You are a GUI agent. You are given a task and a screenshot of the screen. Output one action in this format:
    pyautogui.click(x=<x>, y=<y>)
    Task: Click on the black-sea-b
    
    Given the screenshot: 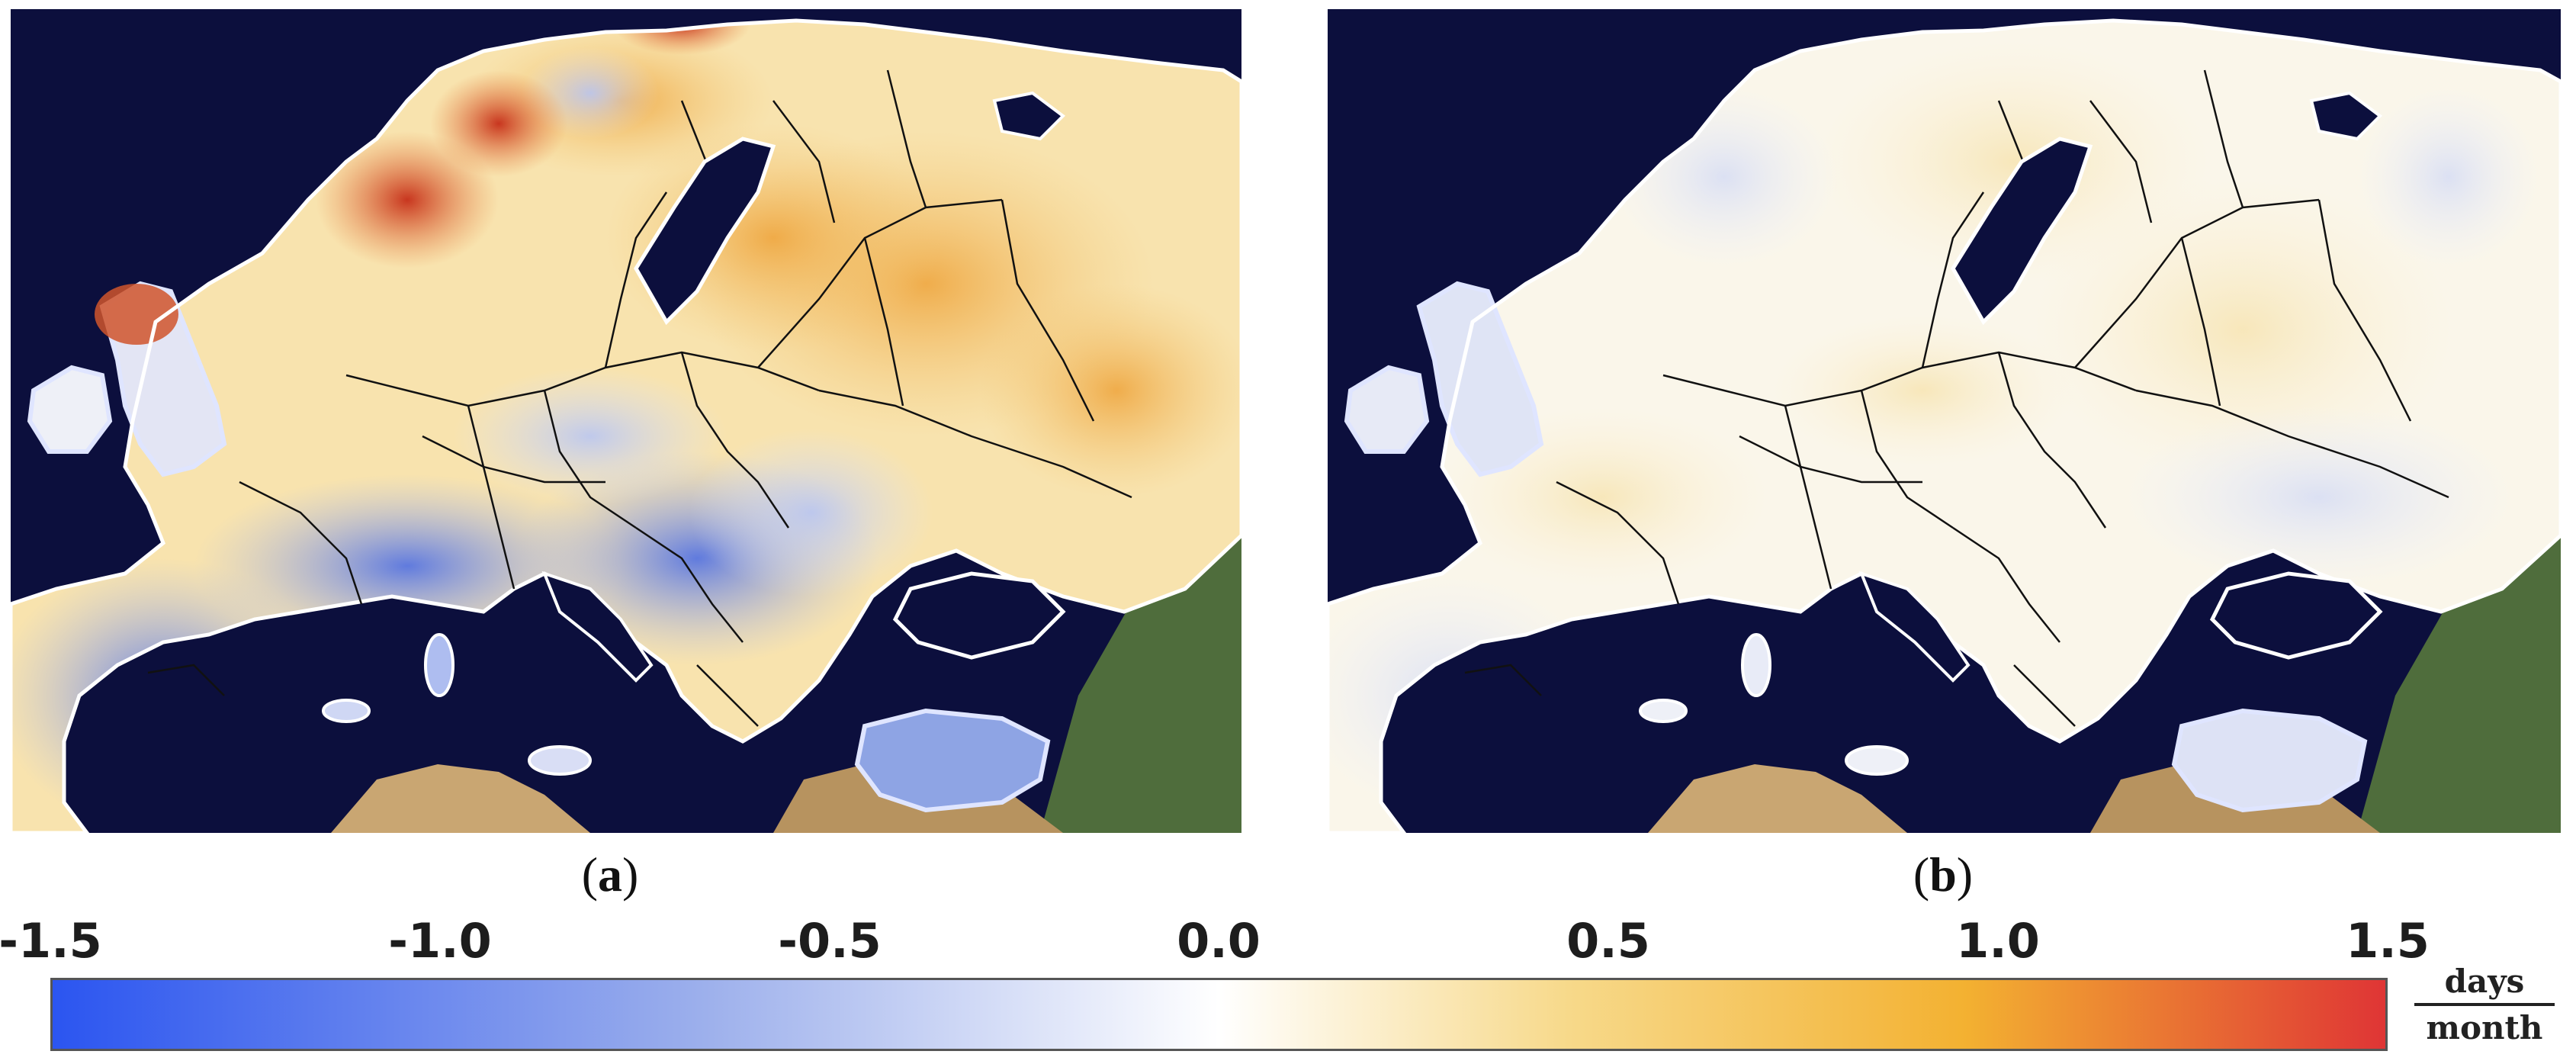 What is the action you would take?
    pyautogui.click(x=2296, y=615)
    